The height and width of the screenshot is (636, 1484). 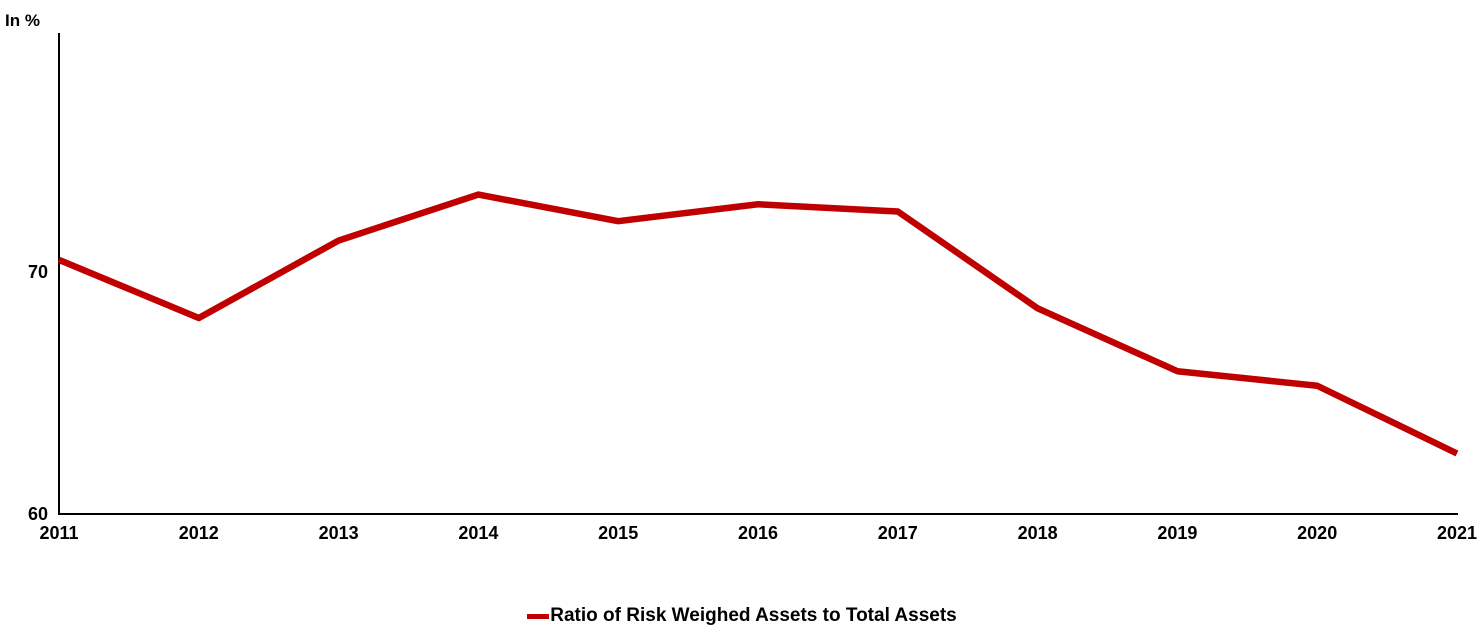 I want to click on x-tick-label: 2015, so click(x=618, y=533).